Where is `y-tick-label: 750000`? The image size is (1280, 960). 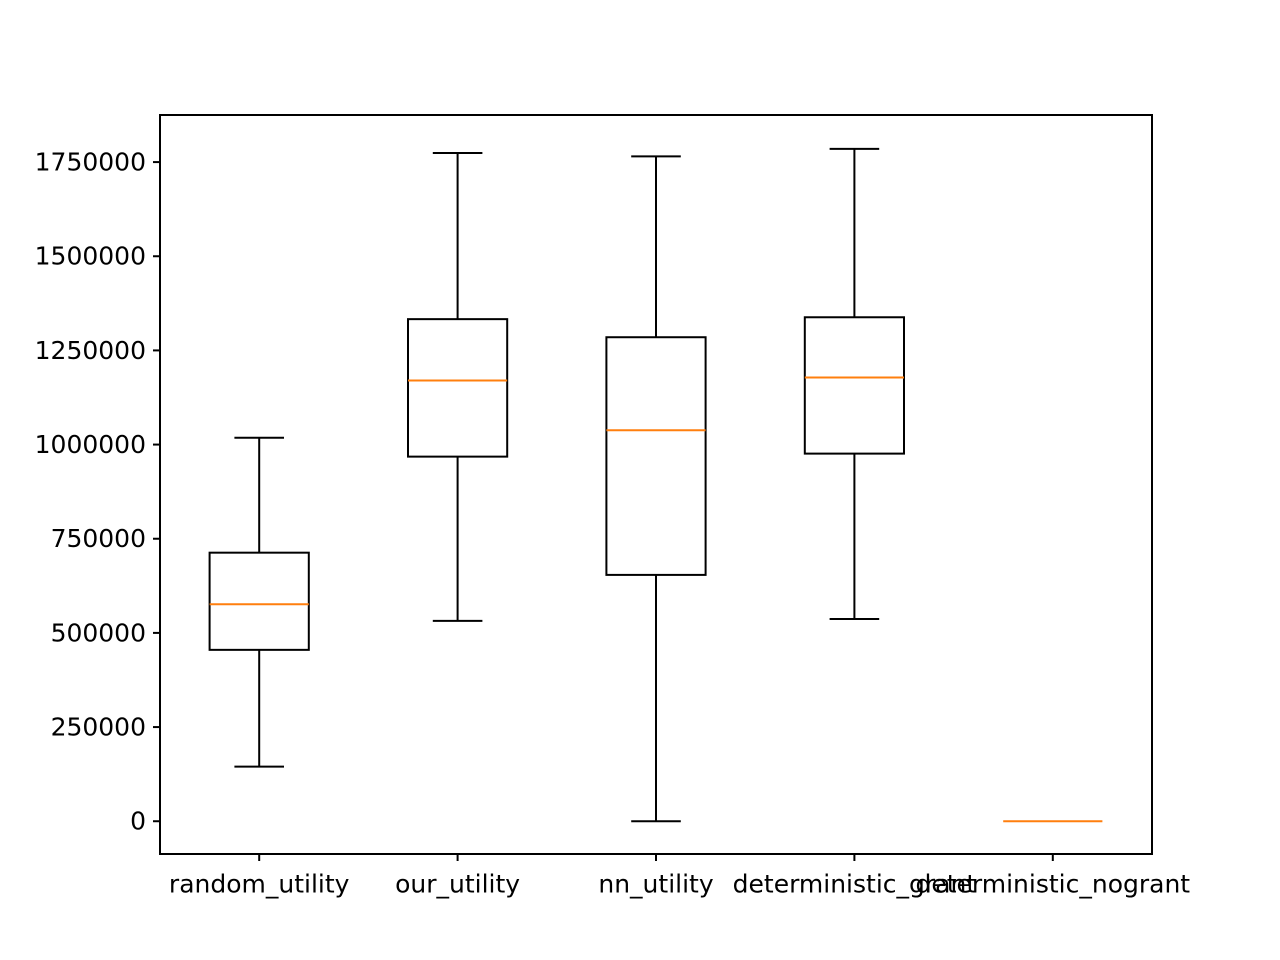
y-tick-label: 750000 is located at coordinates (98, 538).